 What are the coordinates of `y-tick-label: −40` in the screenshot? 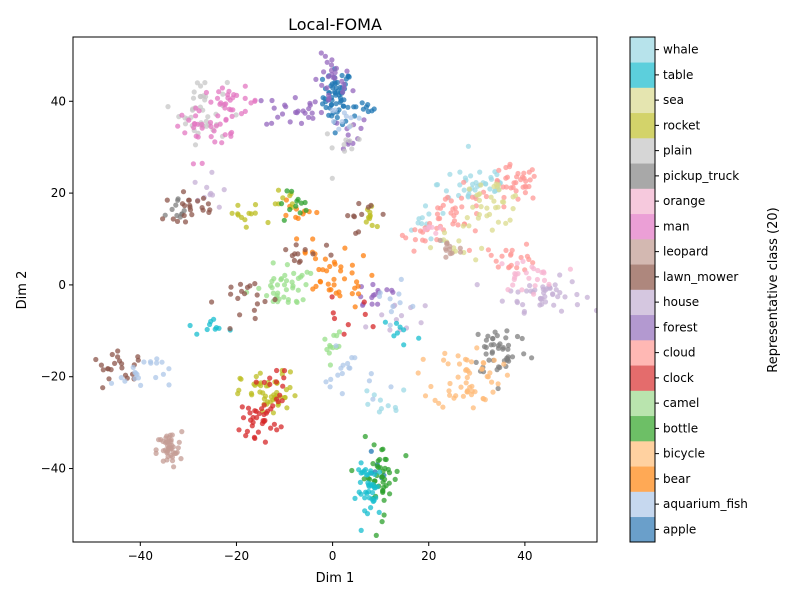 It's located at (53, 469).